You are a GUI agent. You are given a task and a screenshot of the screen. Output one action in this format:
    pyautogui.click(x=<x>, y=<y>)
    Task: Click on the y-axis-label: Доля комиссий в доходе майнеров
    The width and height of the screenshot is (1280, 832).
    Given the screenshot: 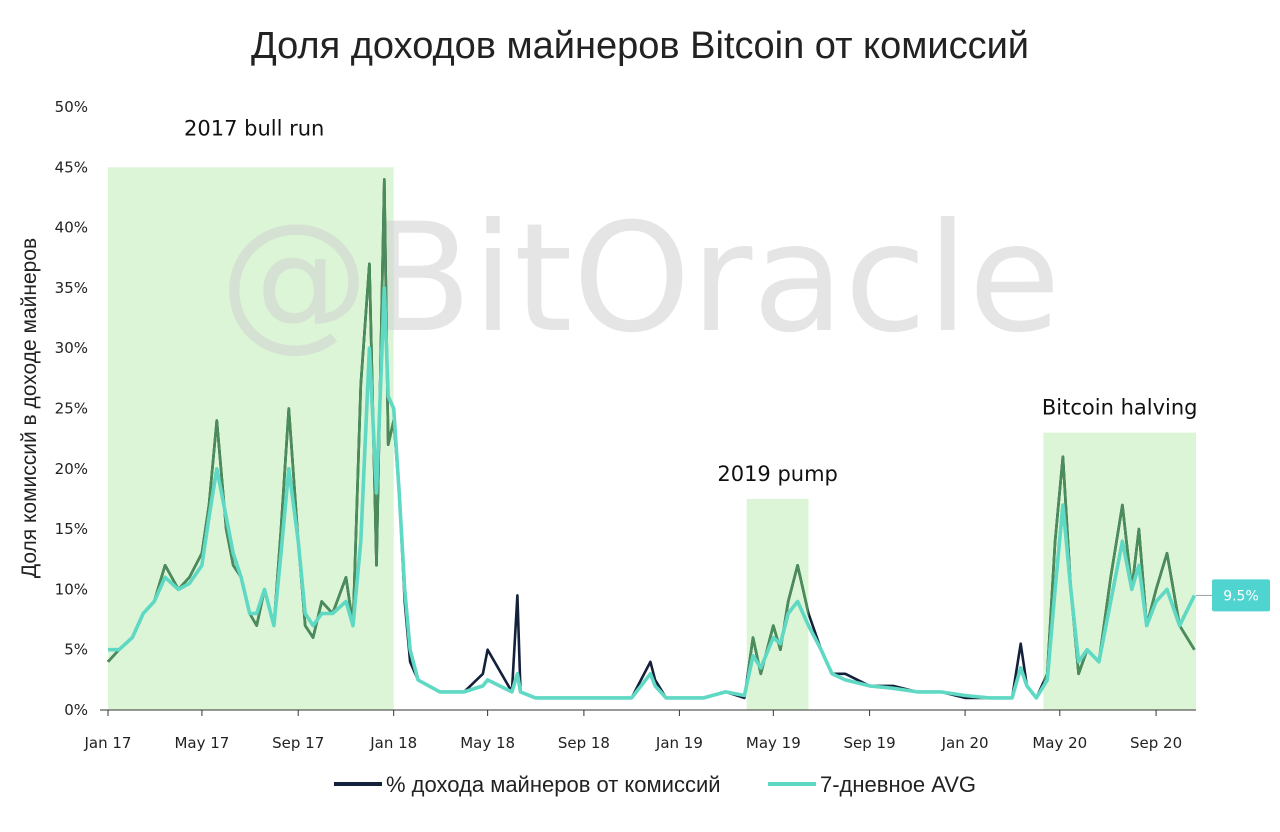 What is the action you would take?
    pyautogui.click(x=29, y=408)
    